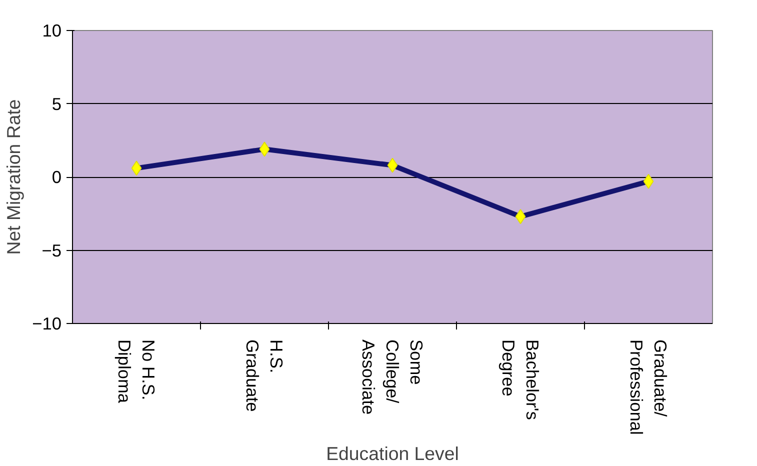  I want to click on y-tick-label: 0, so click(57, 177).